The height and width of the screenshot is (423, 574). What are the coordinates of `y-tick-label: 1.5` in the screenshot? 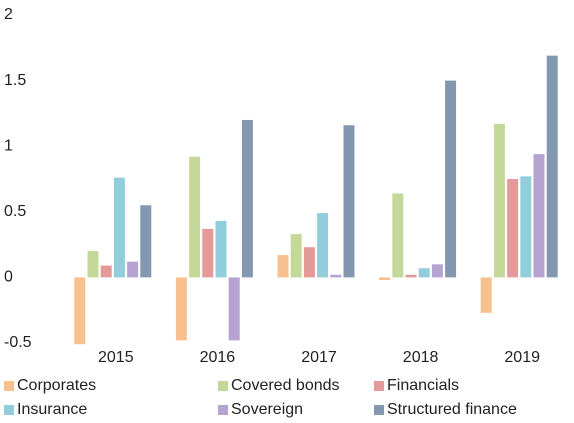 It's located at (15, 80).